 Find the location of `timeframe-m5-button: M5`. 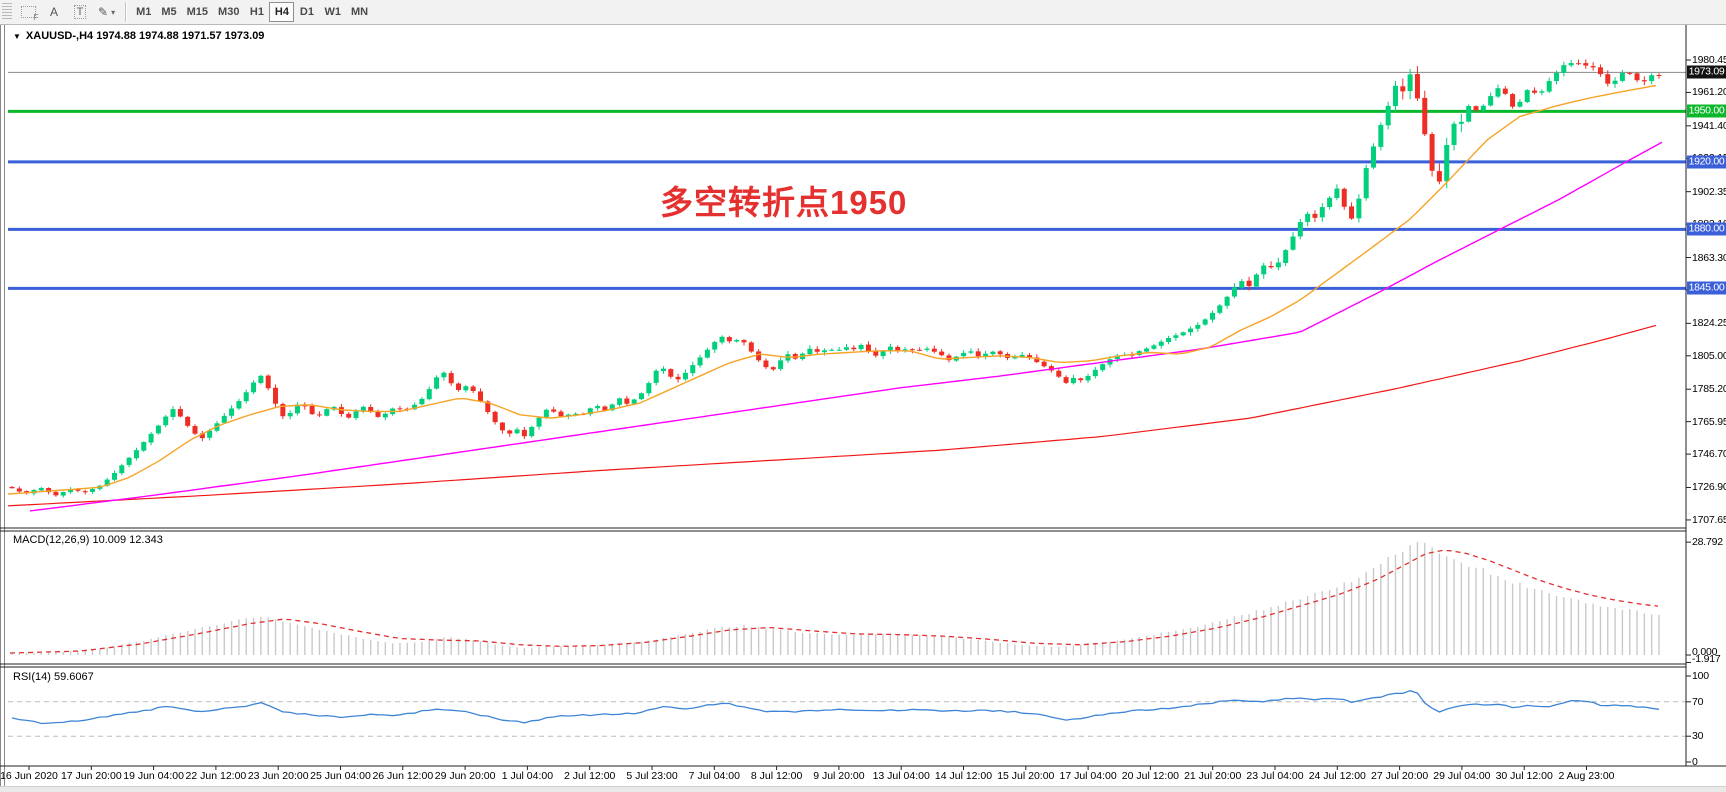

timeframe-m5-button: M5 is located at coordinates (169, 12).